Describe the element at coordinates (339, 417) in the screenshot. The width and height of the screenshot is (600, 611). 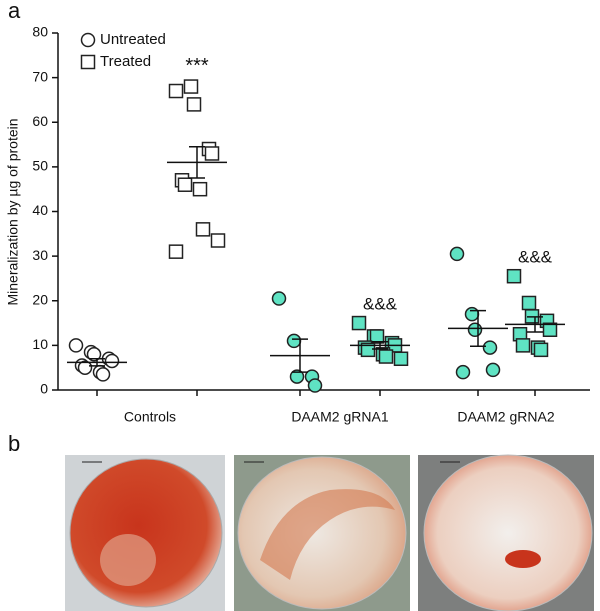
I see `x-tick-label: DAAM2 gRNA1` at that location.